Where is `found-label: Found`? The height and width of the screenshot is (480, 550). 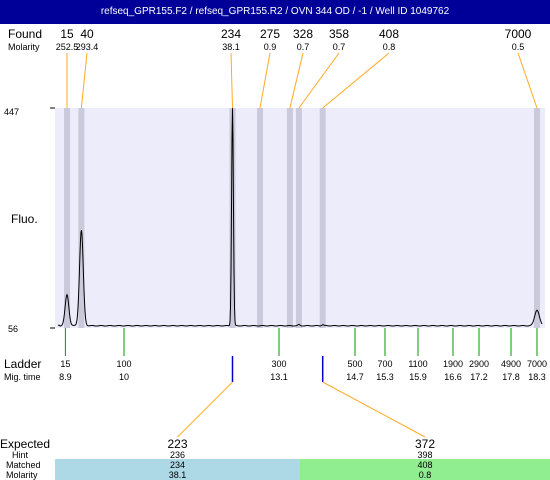
found-label: Found is located at coordinates (25, 34).